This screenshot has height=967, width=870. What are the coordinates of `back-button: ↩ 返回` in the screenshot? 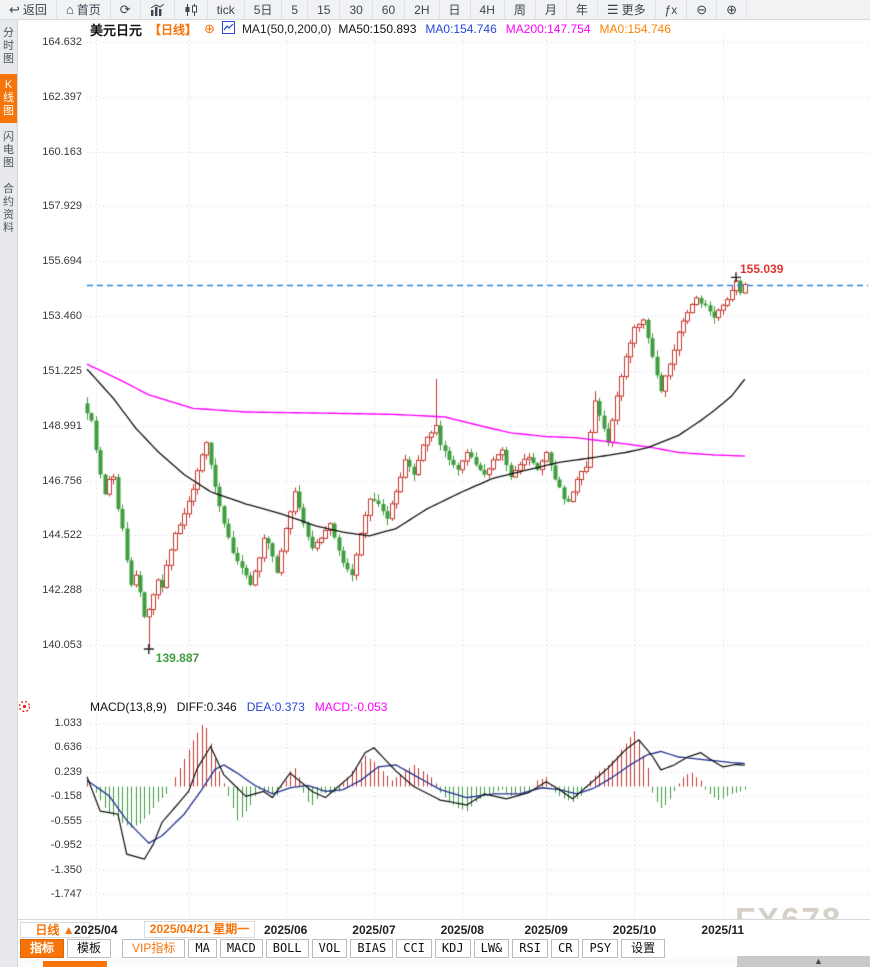 It's located at (28, 9).